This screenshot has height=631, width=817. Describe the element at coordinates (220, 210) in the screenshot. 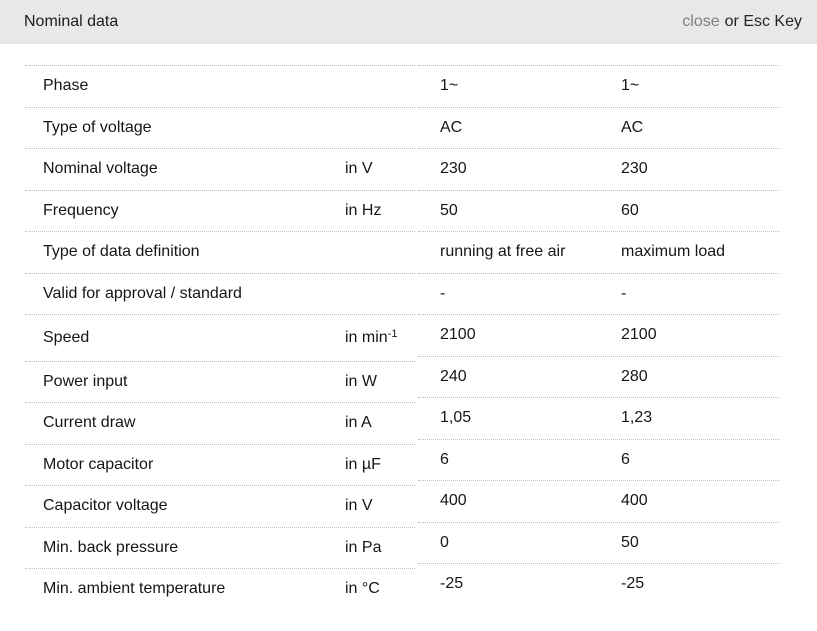

I see `table-row-labels: Frequency in Hz` at that location.